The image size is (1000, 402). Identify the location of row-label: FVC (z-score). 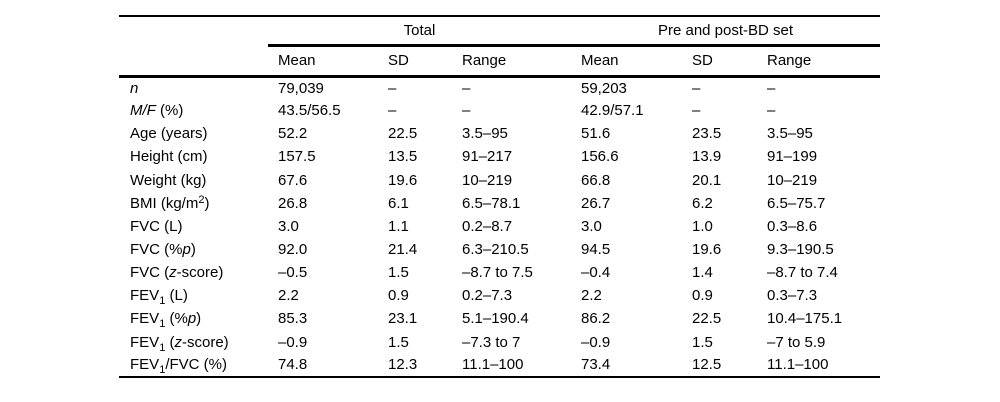
(177, 273).